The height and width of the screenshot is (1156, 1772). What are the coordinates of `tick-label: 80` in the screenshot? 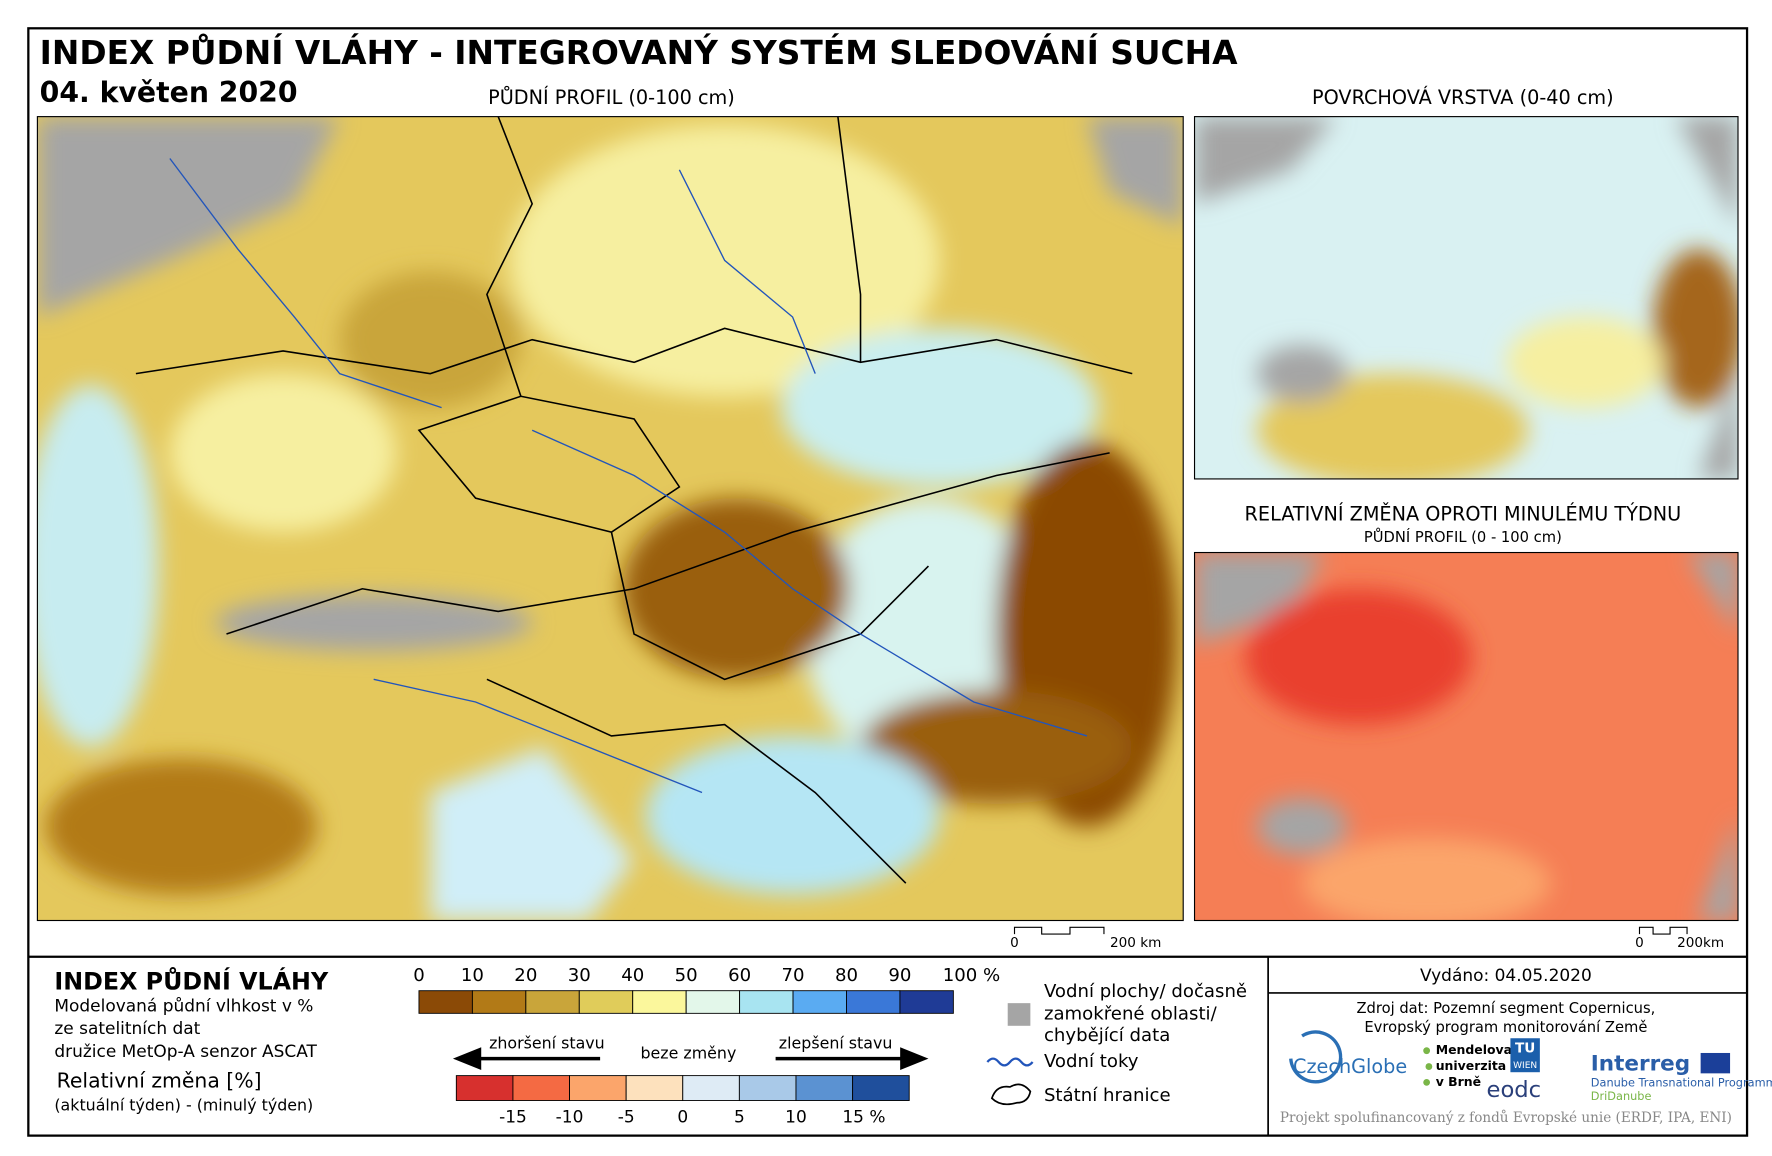 It's located at (846, 975).